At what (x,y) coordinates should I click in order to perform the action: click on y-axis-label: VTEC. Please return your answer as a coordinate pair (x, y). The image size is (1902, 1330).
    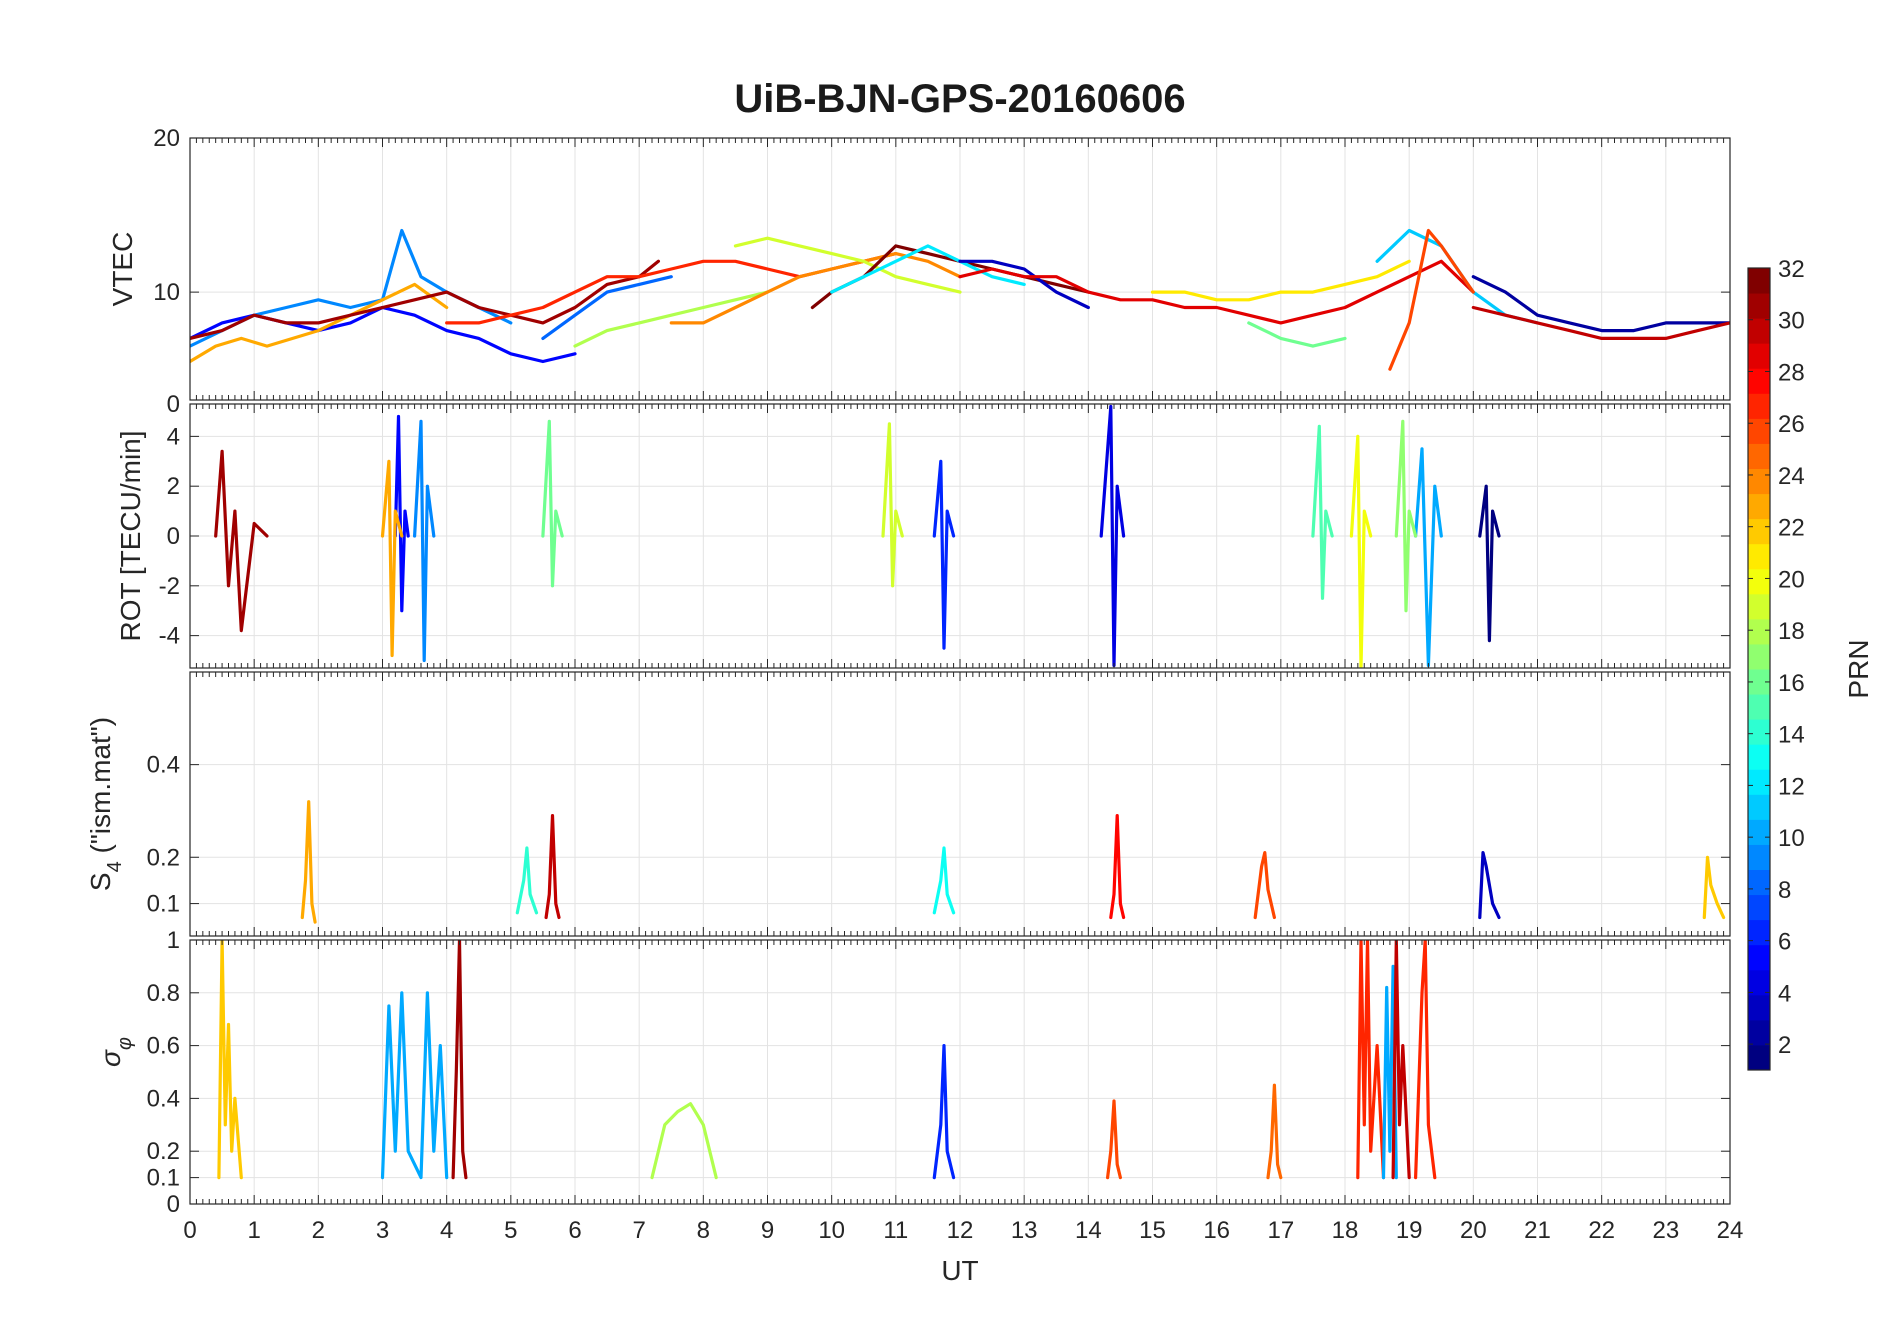
    Looking at the image, I should click on (122, 269).